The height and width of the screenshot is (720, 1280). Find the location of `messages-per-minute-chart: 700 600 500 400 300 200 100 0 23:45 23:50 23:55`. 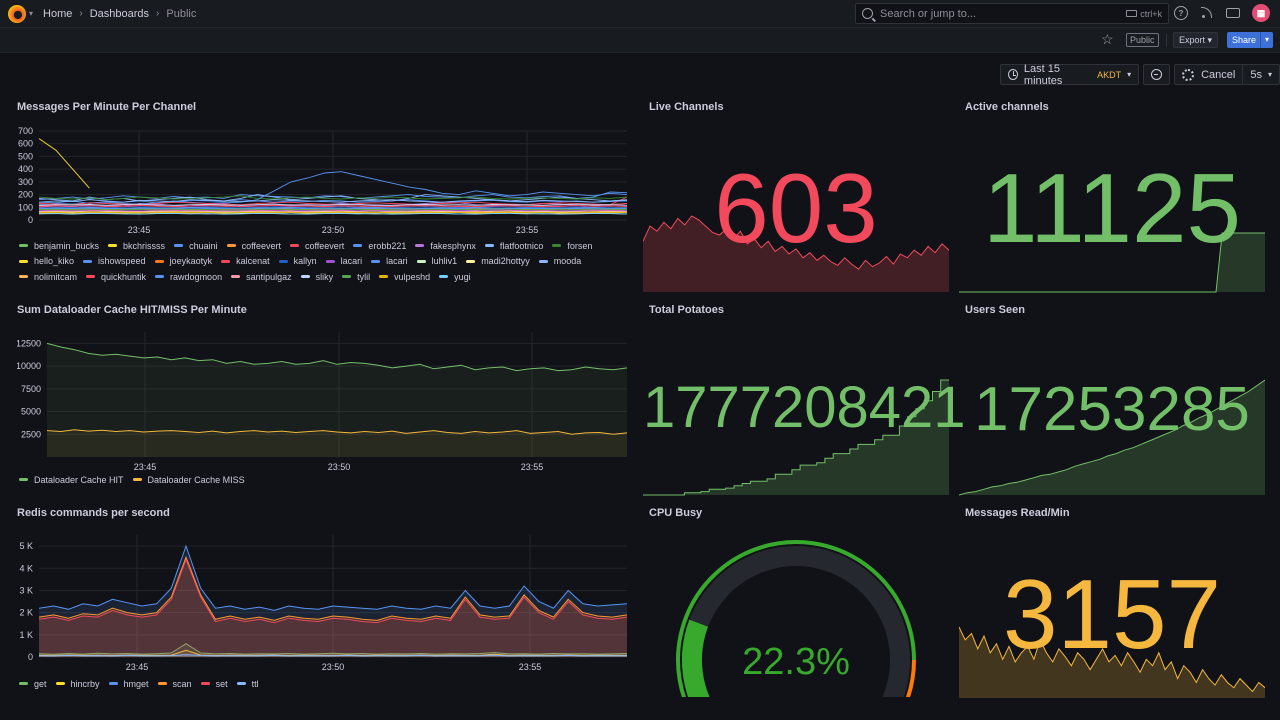

messages-per-minute-chart: 700 600 500 400 300 200 100 0 23:45 23:50 23:55 is located at coordinates (323, 181).